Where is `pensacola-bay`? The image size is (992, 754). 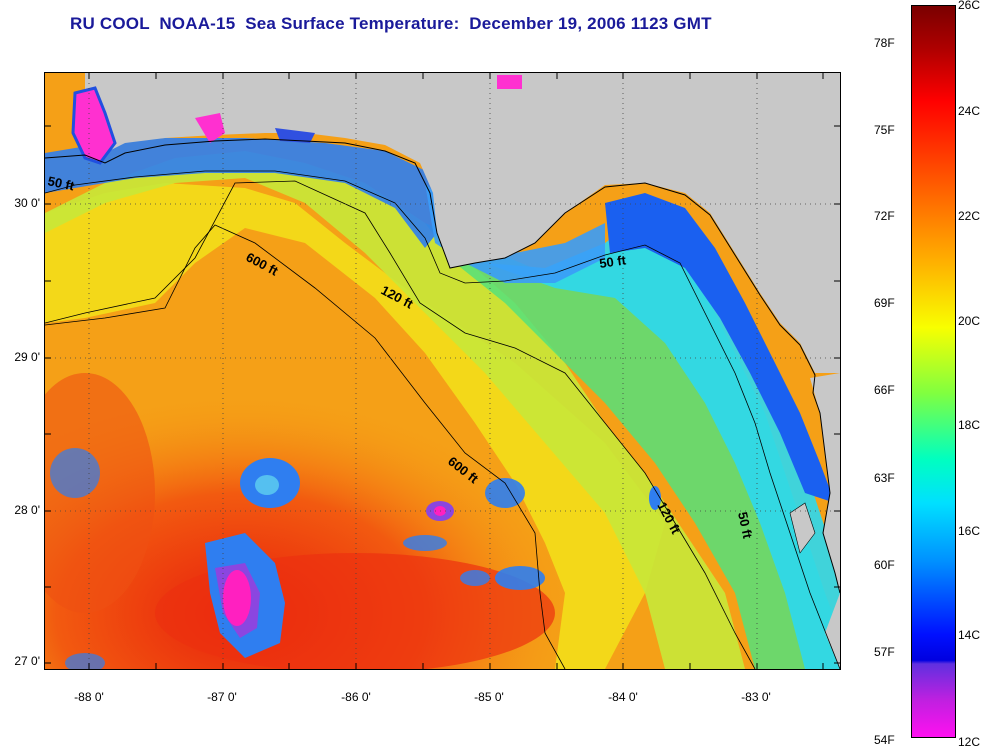 pensacola-bay is located at coordinates (210, 128).